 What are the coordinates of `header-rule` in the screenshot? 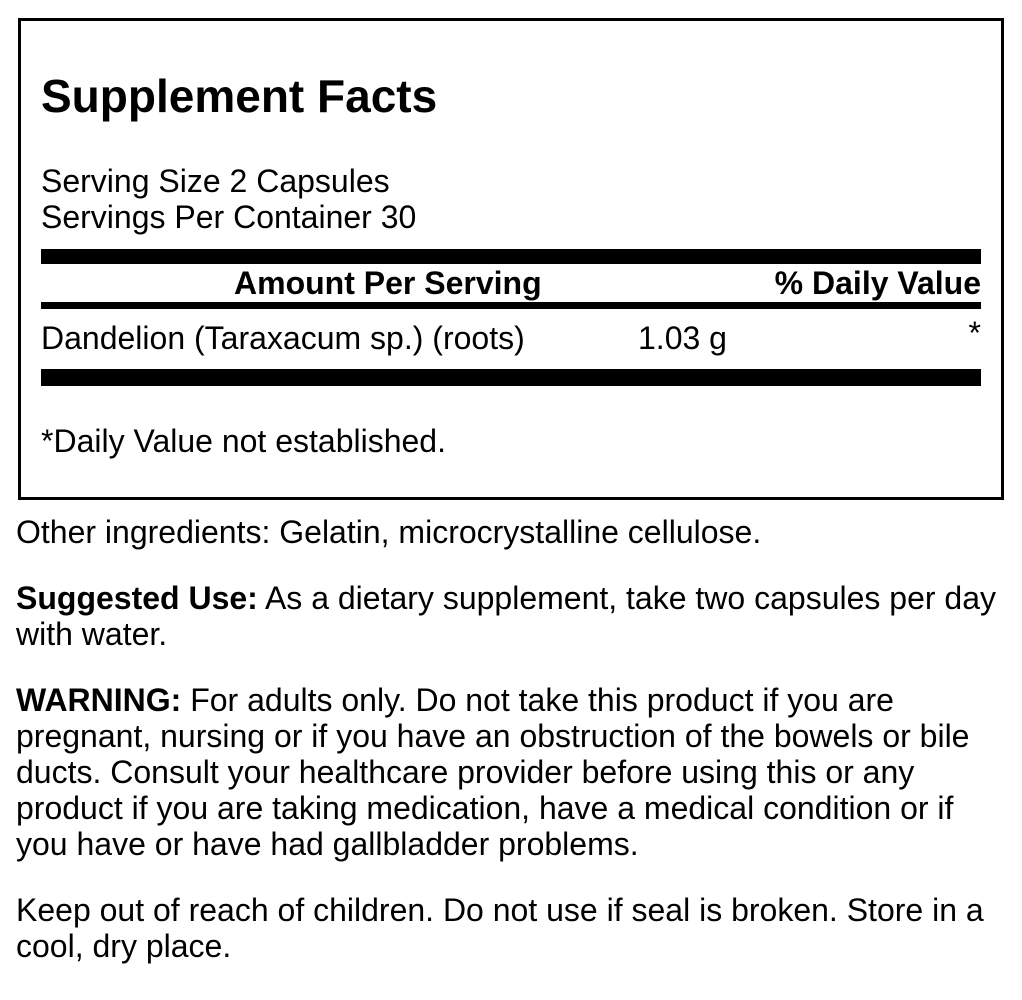 It's located at (511, 305).